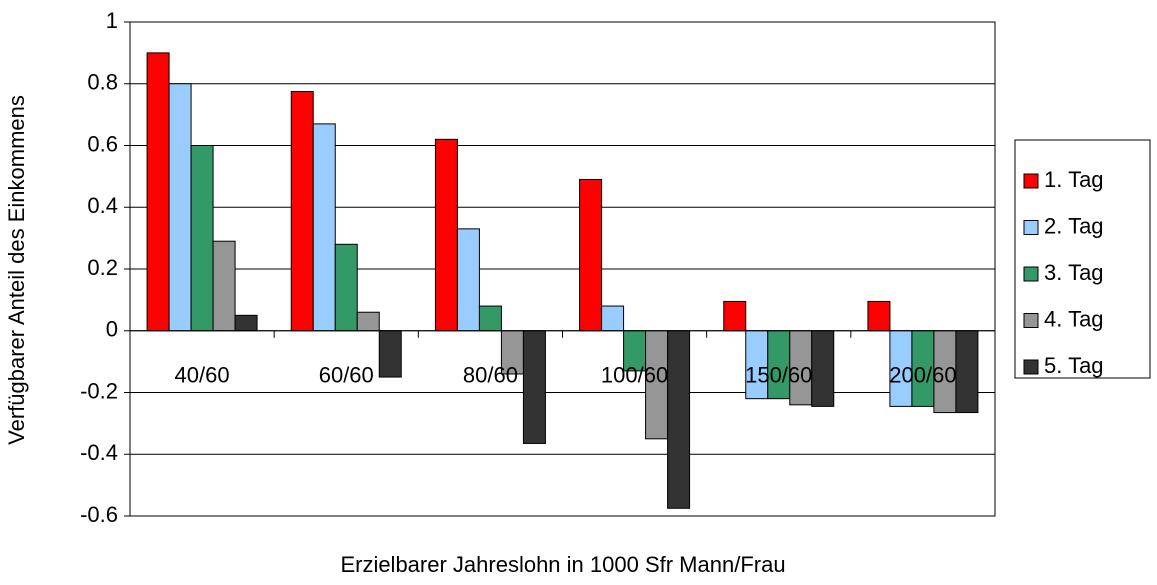 The height and width of the screenshot is (585, 1157). I want to click on y-axis-label: Verfügbarer Anteil des Einkommens, so click(16, 270).